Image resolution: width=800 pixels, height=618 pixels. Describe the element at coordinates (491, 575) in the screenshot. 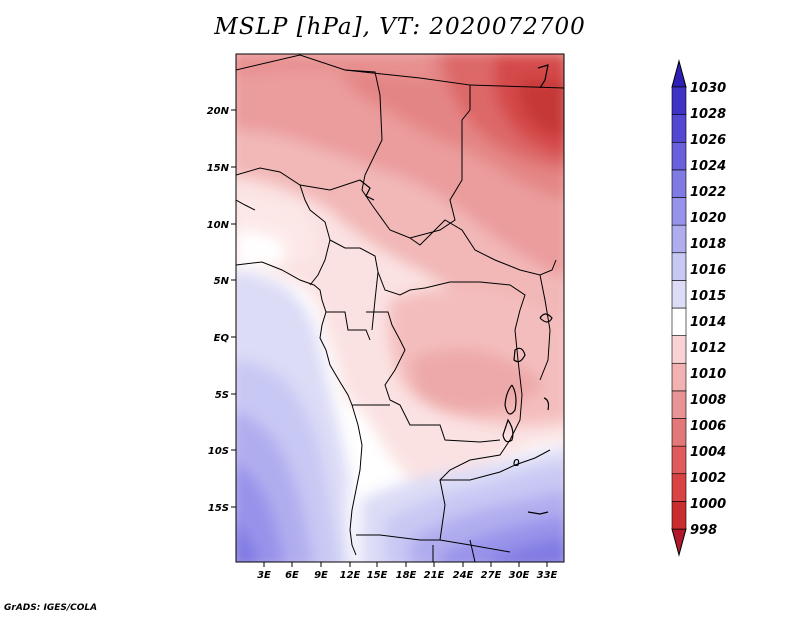

I see `lon-label: 27E` at that location.